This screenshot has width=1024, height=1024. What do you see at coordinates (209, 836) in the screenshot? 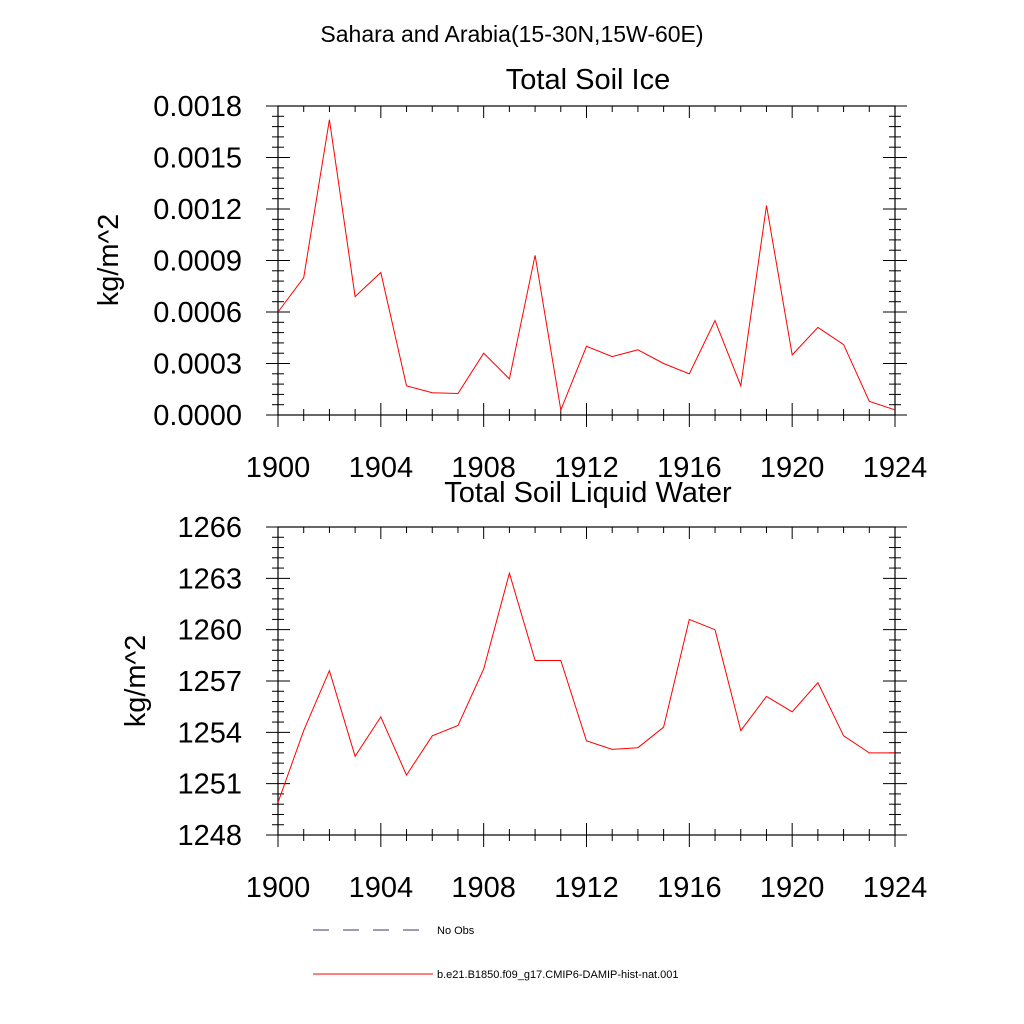
I see `y-tick-label: 1248` at bounding box center [209, 836].